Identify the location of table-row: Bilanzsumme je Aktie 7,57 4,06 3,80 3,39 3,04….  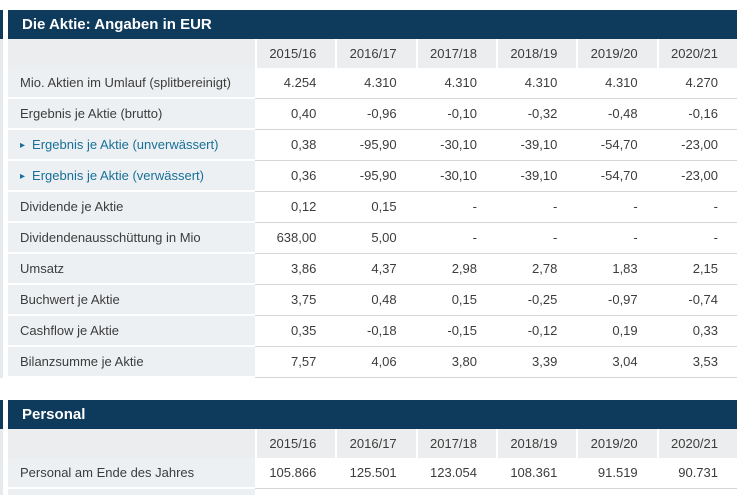
(372, 362).